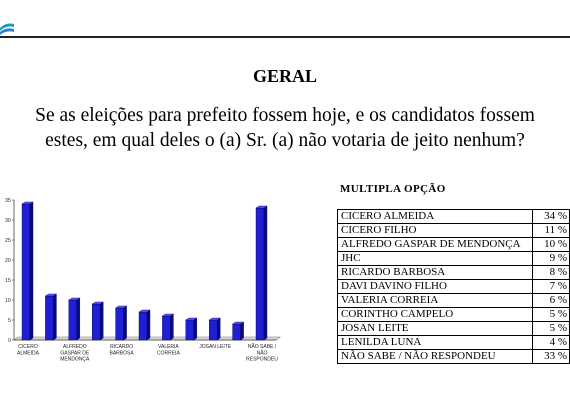 The width and height of the screenshot is (570, 400). I want to click on page-title: GERAL, so click(284, 76).